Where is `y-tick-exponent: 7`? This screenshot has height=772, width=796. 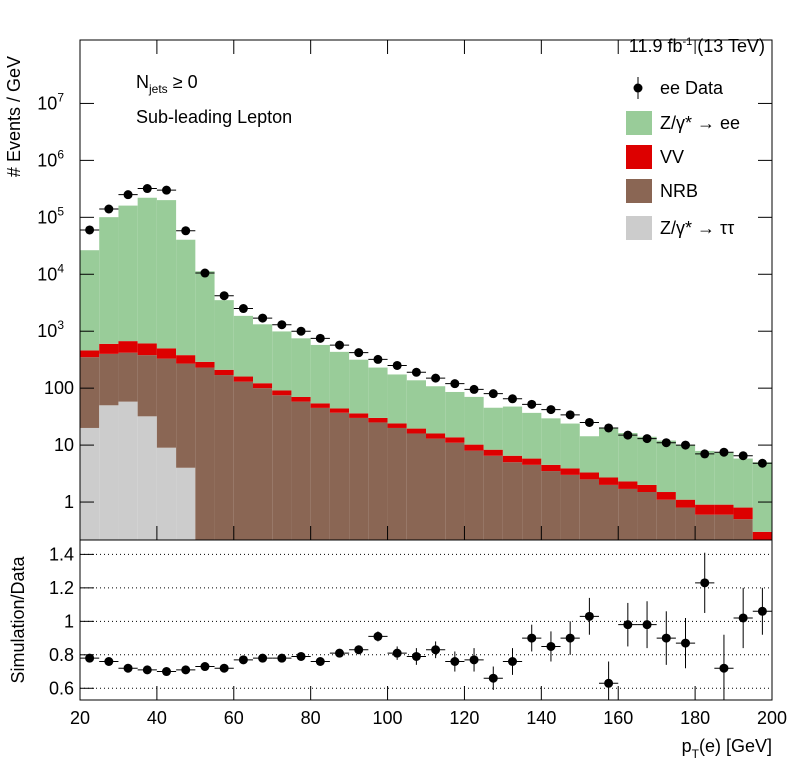
y-tick-exponent: 7 is located at coordinates (60, 97).